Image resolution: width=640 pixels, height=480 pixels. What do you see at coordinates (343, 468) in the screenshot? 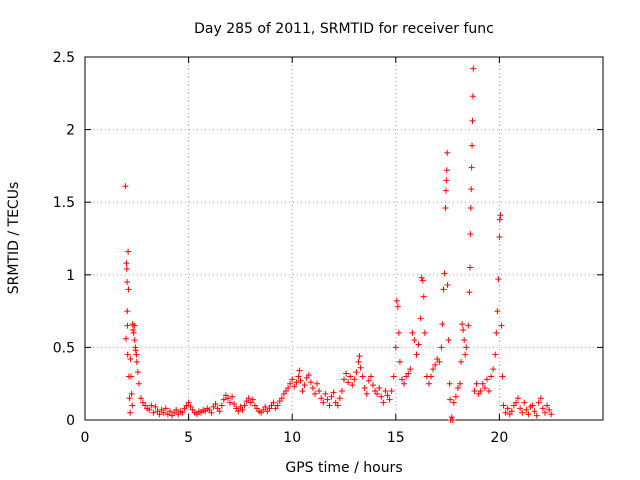
I see `x-axis-label: GPS time / hours` at bounding box center [343, 468].